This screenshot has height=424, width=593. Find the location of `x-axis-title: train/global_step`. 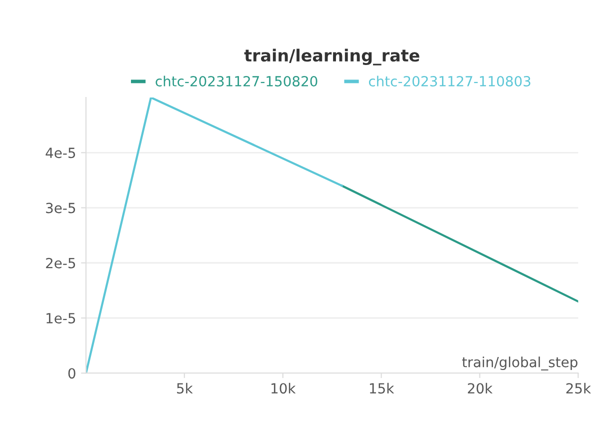

x-axis-title: train/global_step is located at coordinates (520, 363).